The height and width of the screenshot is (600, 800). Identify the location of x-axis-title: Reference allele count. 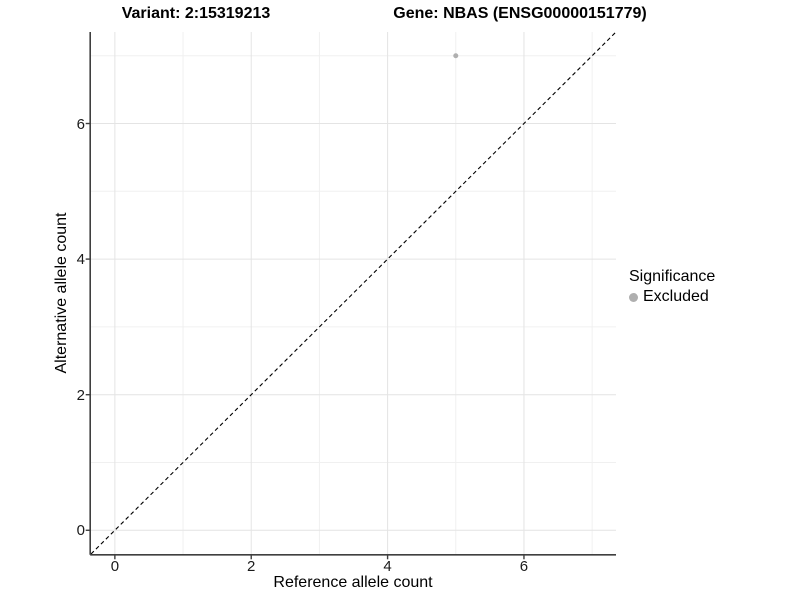
(353, 582).